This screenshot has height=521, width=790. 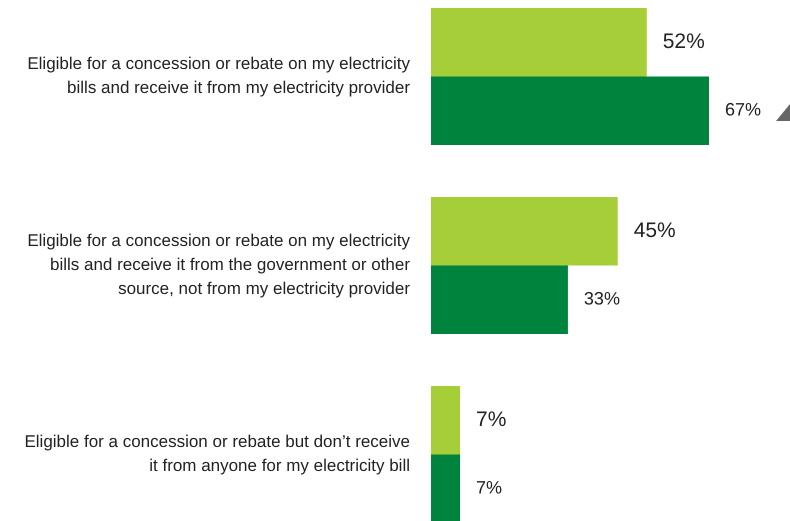 I want to click on y-tick-label: Eligible for a concession or rebate but don’t receive it from anyone for my electricity bill, so click(x=217, y=453).